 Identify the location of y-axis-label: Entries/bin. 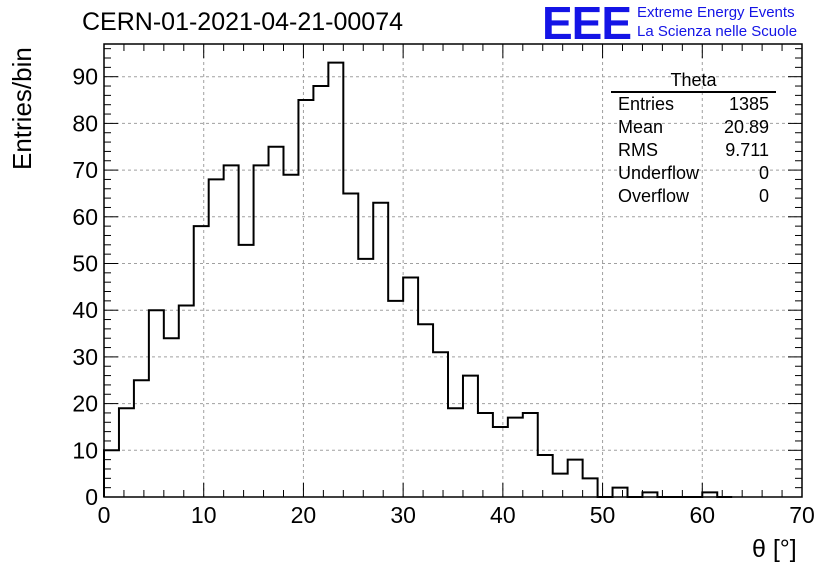
(22, 108).